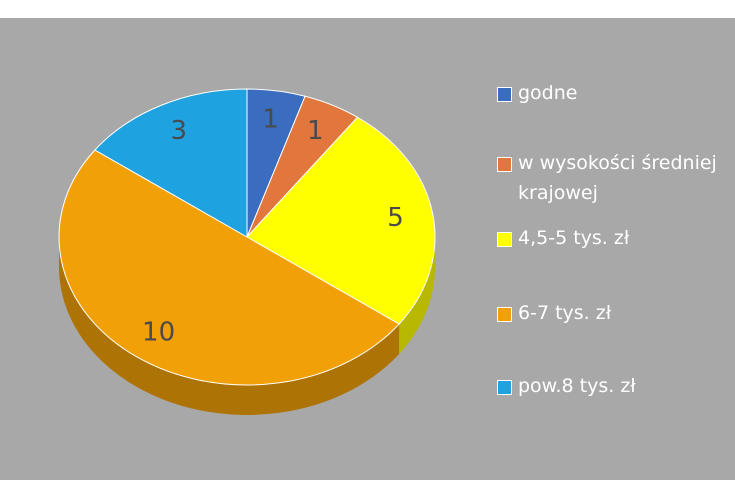 Image resolution: width=735 pixels, height=485 pixels. Describe the element at coordinates (417, 295) in the screenshot. I see `slice-side` at that location.